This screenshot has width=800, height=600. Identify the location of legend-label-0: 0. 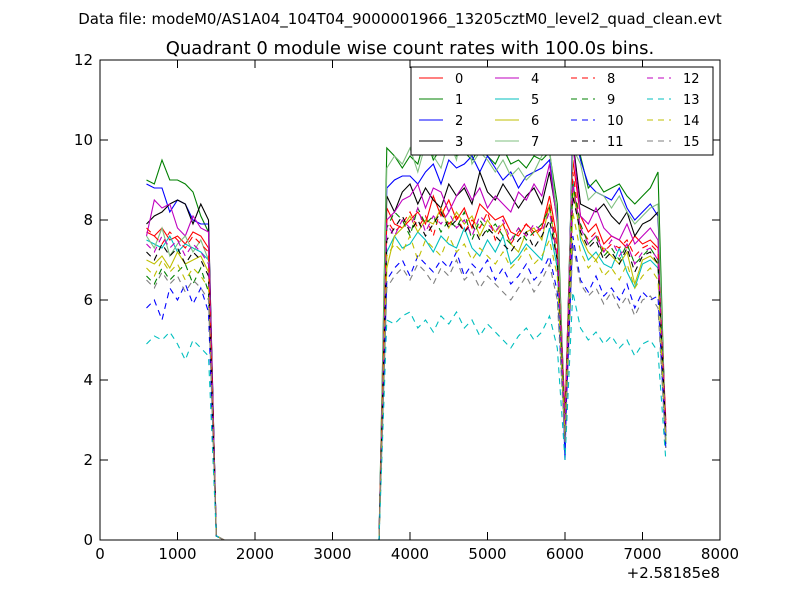
(459, 79).